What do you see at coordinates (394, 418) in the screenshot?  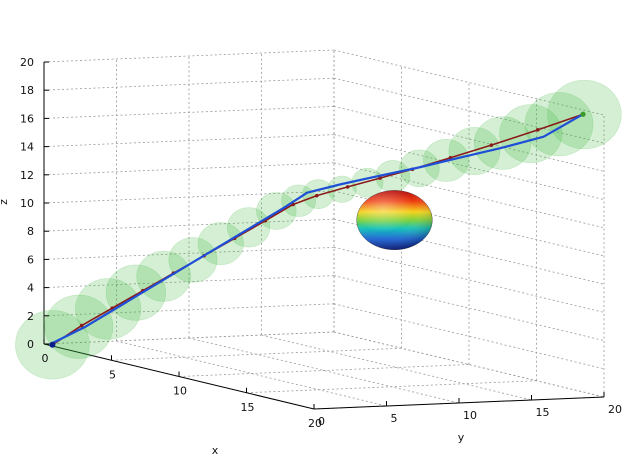 I see `y-tick-label: 5` at bounding box center [394, 418].